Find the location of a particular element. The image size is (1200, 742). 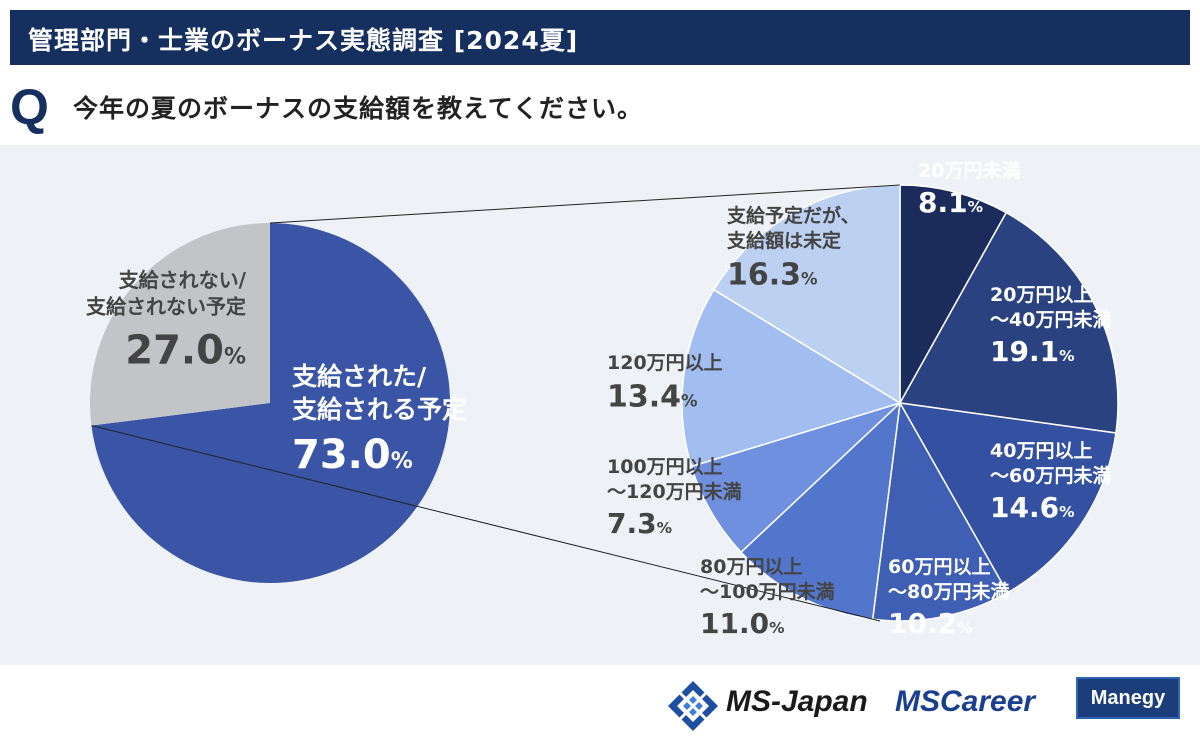

right-slice-7-value: 16.3 is located at coordinates (764, 275).